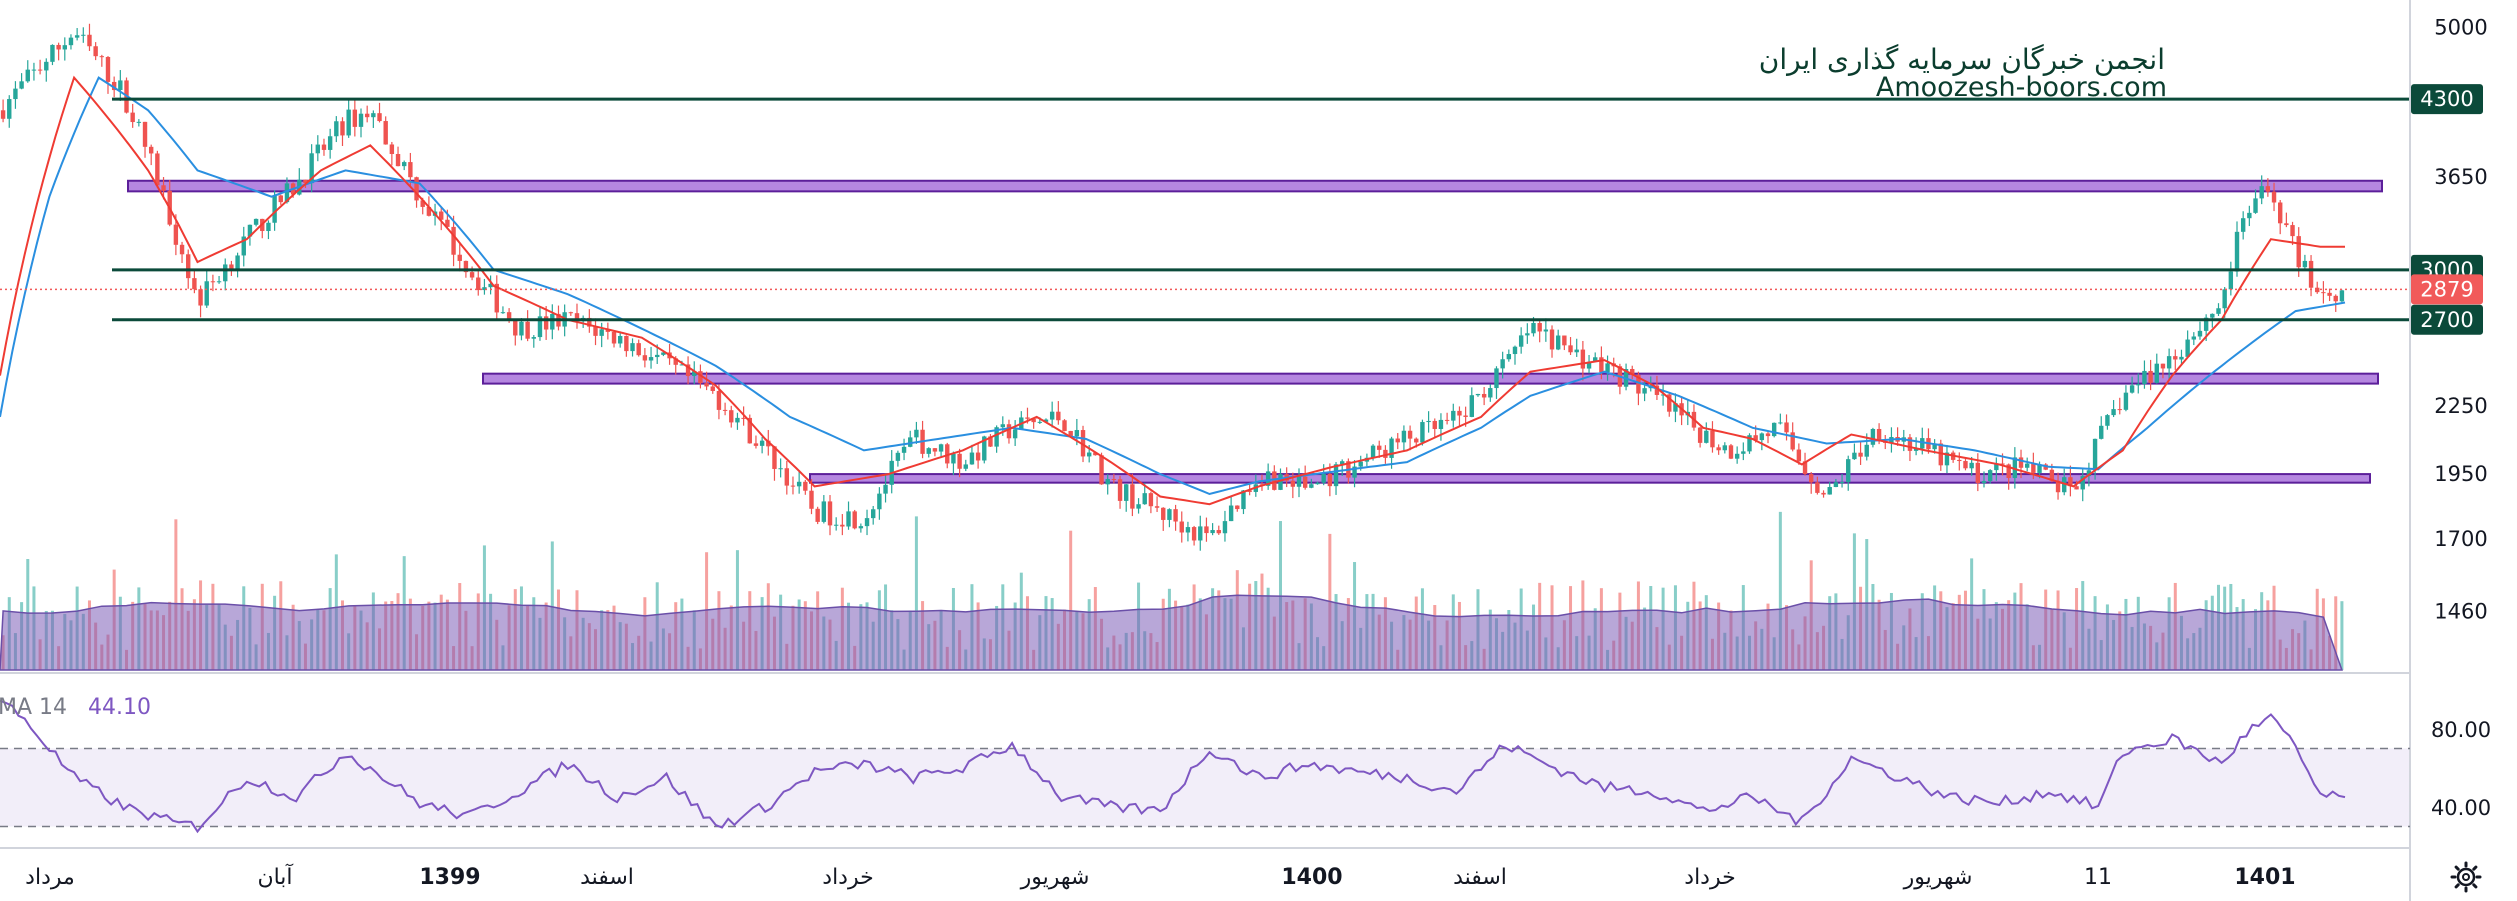 Image resolution: width=2517 pixels, height=901 pixels. I want to click on rsi-tick-label: 40.00, so click(2461, 808).